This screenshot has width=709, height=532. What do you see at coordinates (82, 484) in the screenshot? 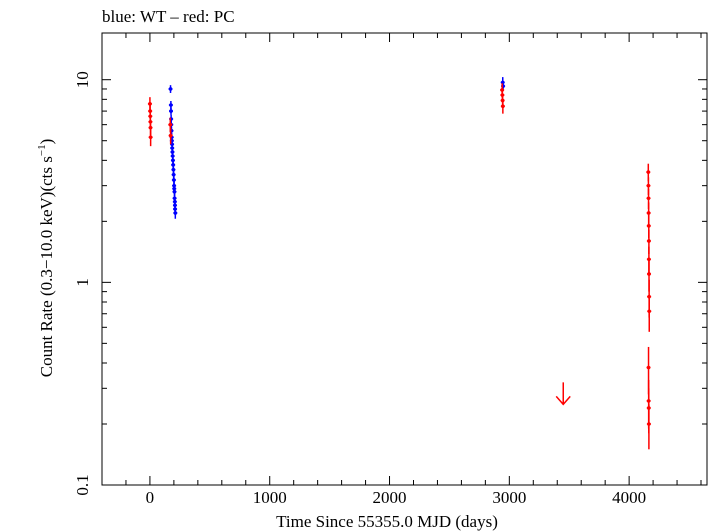
I see `y-tick-label: 0.1` at bounding box center [82, 484].